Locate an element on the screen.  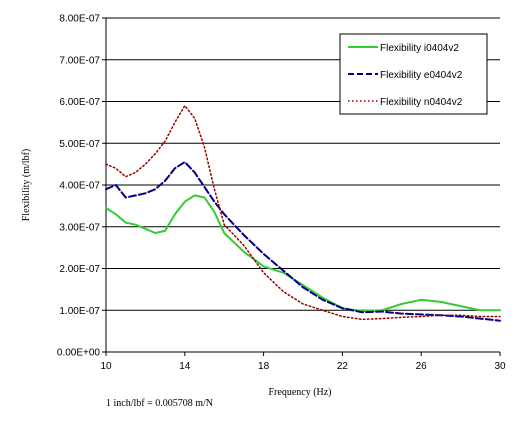
x-tick-label: 26 is located at coordinates (422, 366).